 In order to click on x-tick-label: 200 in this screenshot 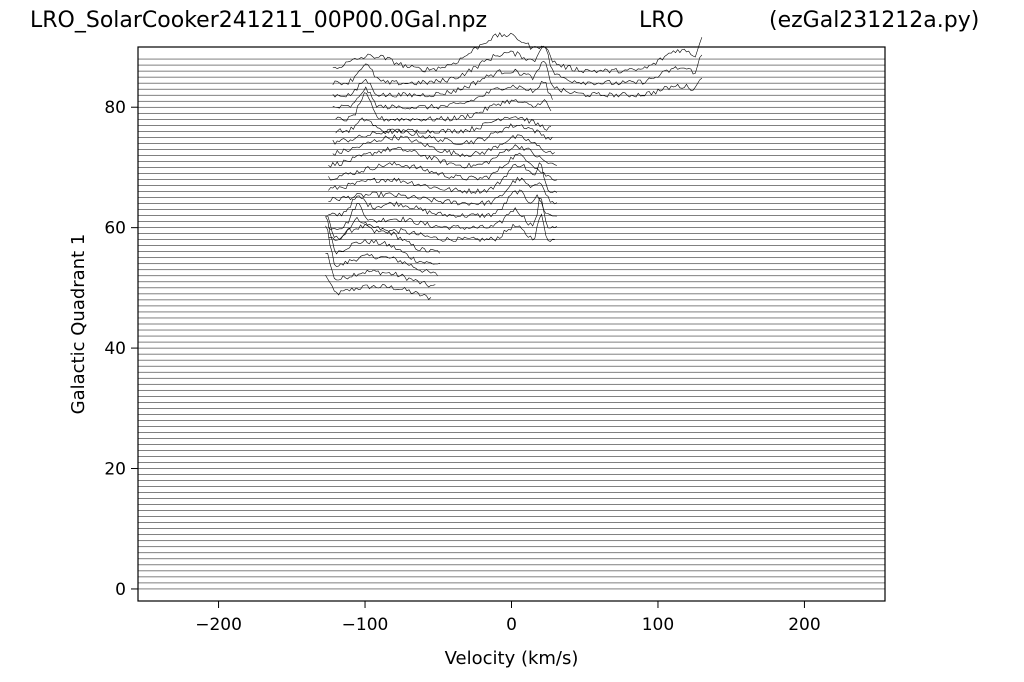, I will do `click(804, 625)`.